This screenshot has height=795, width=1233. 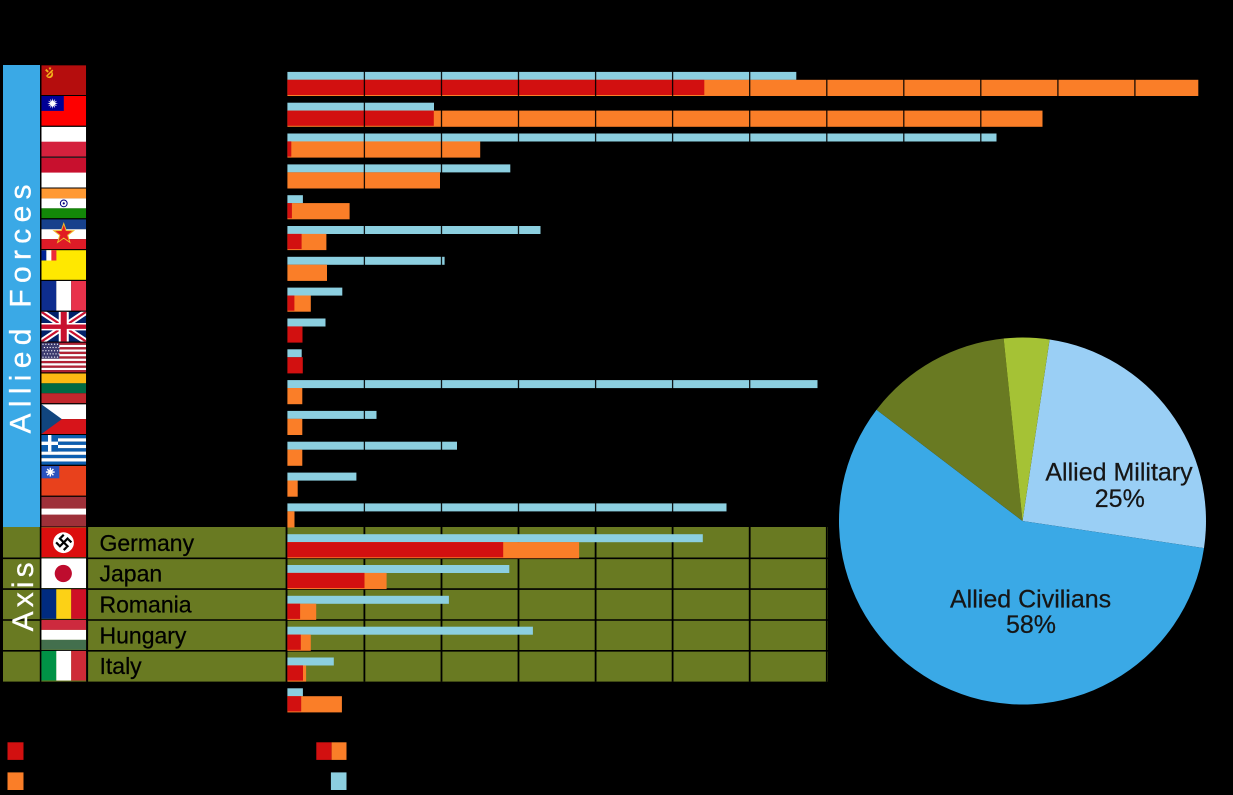 What do you see at coordinates (1119, 473) in the screenshot?
I see `svg-text: Allied Military` at bounding box center [1119, 473].